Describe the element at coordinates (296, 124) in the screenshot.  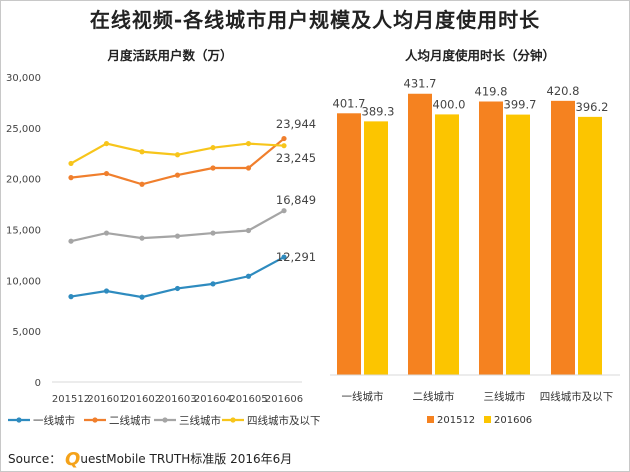
I see `line-end-label: 23,944` at that location.